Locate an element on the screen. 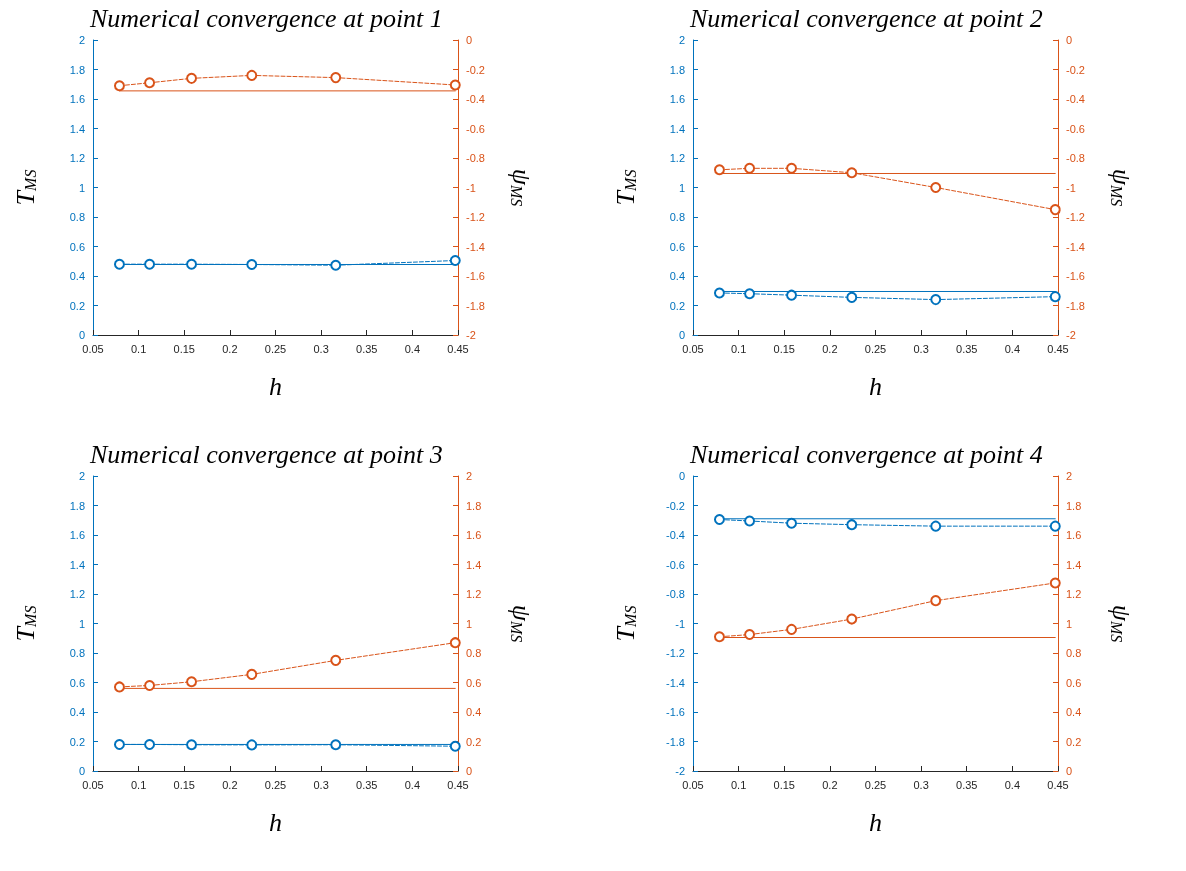 This screenshot has height=871, width=1186. chart-title: Numerical convergence at point 3 is located at coordinates (266, 454).